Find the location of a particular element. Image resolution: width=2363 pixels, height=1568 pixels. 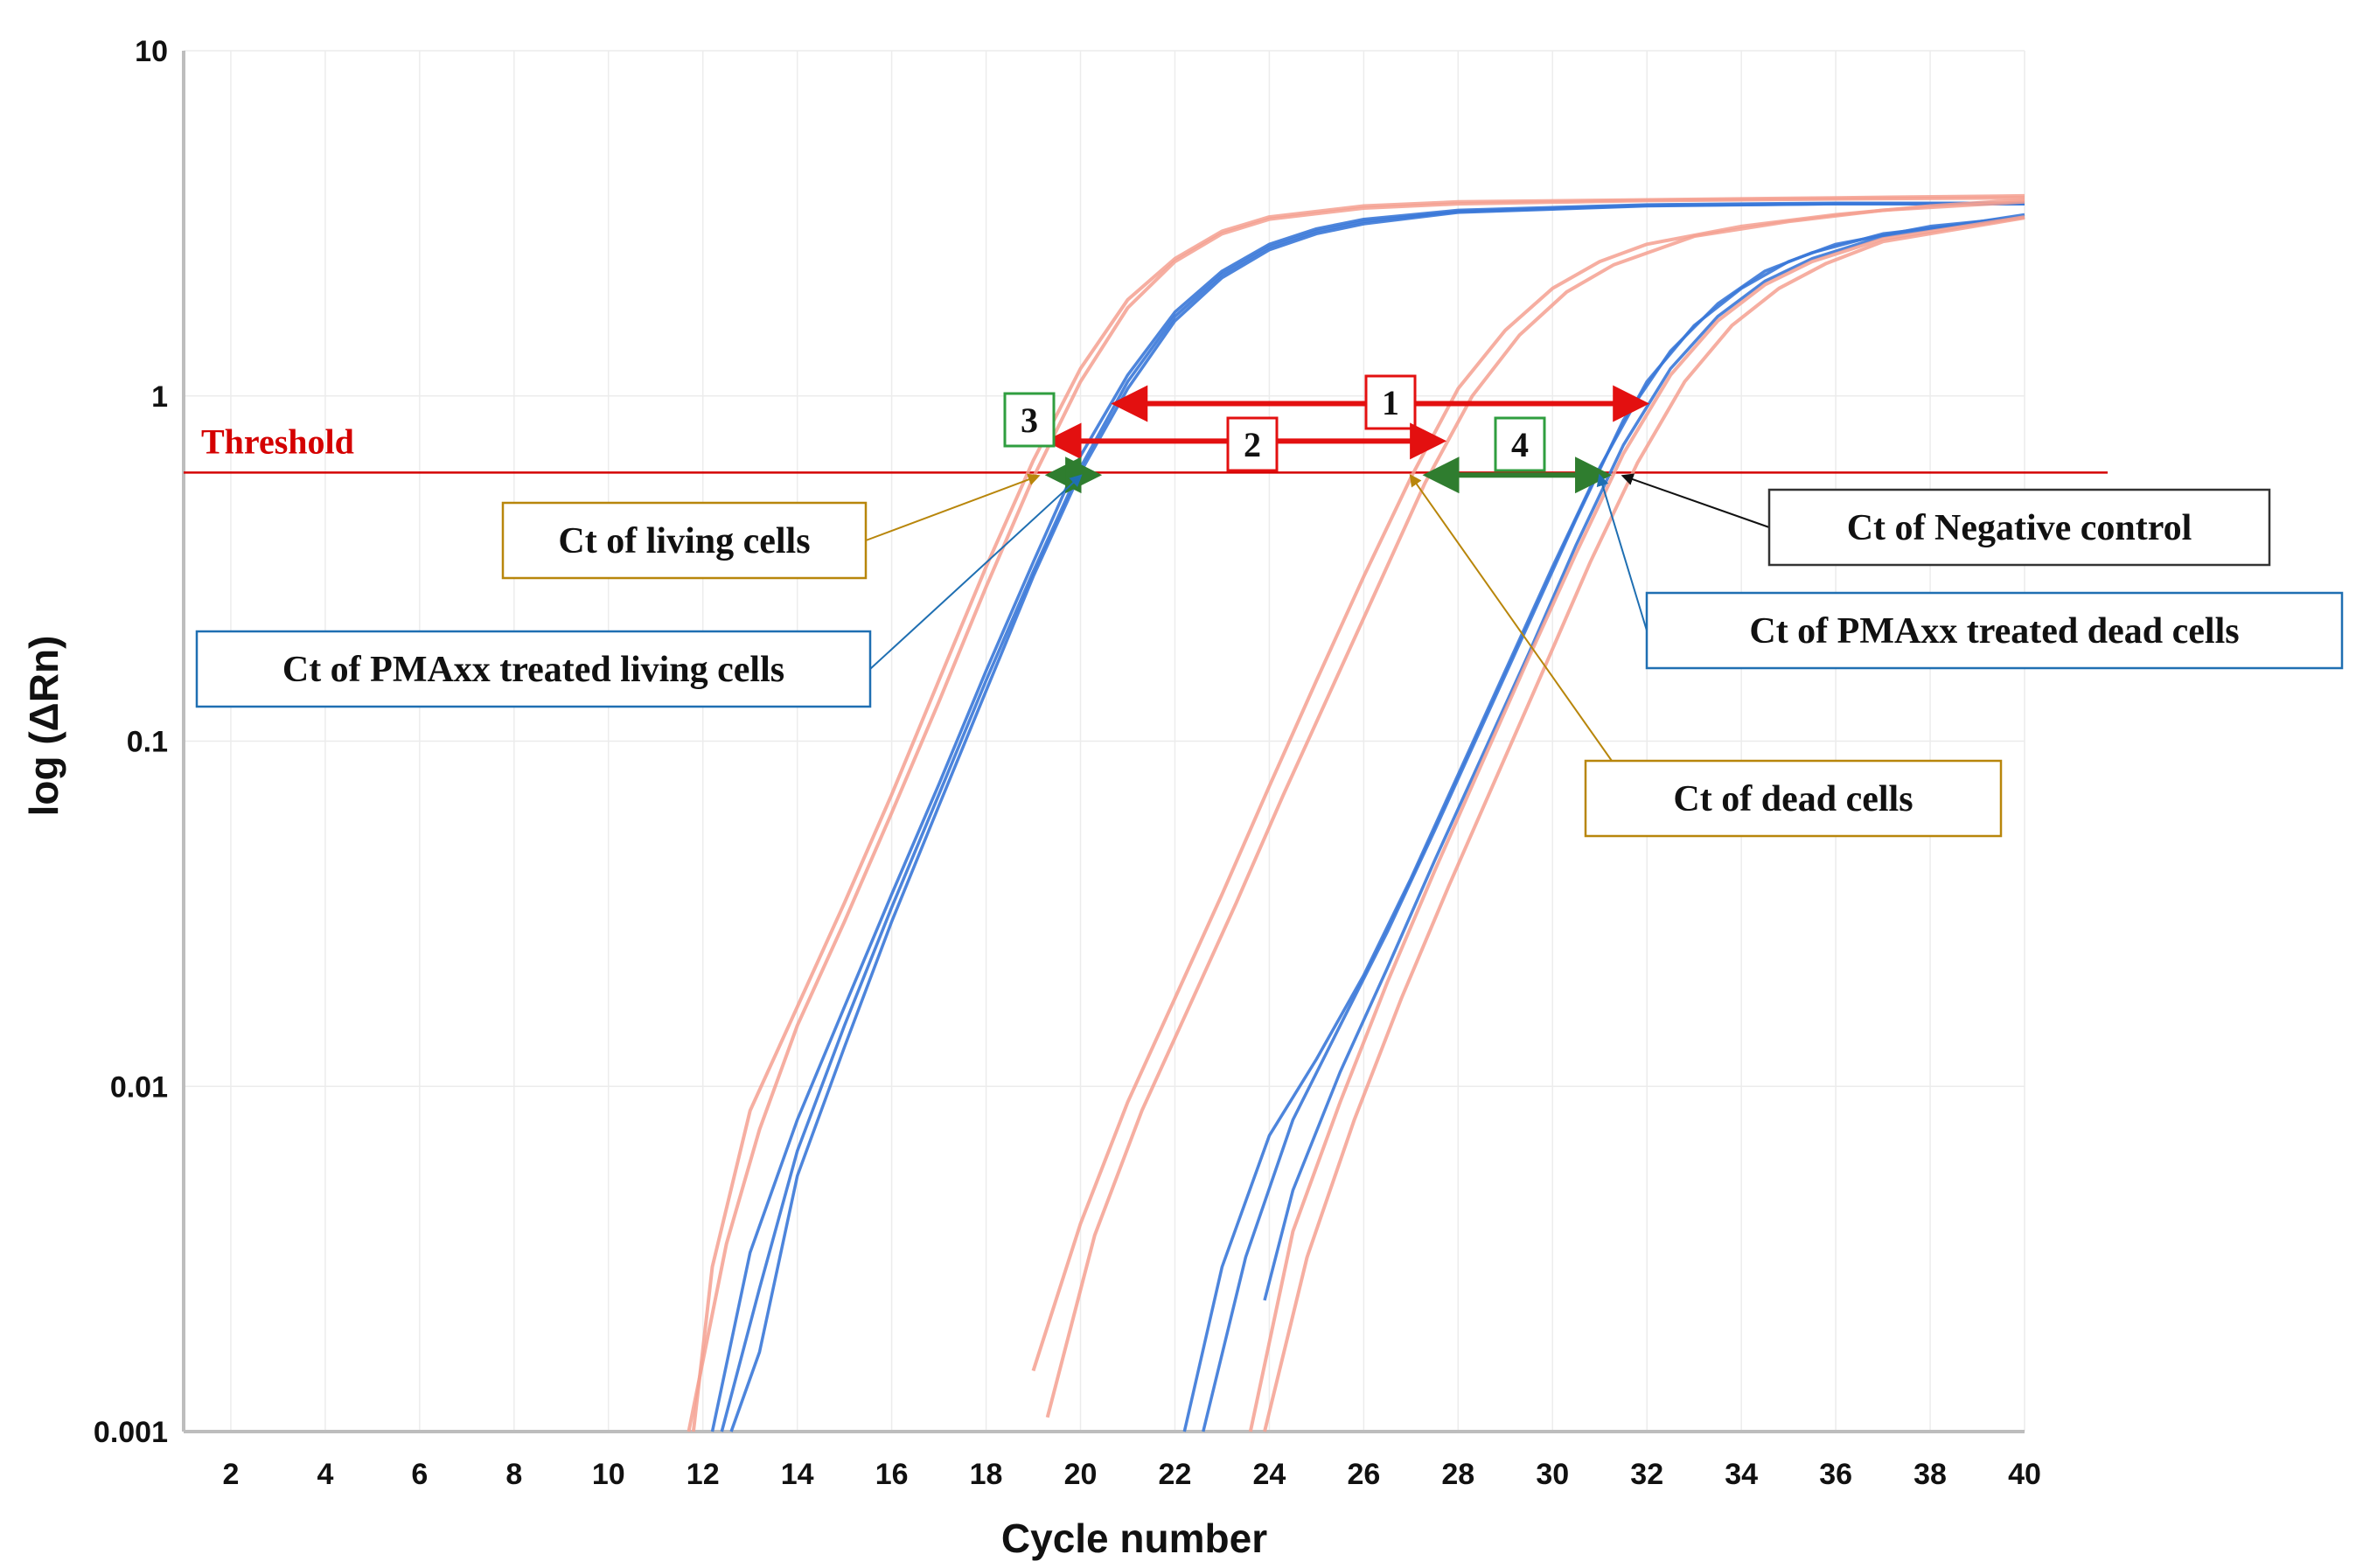

x-tick-label: 18 is located at coordinates (986, 1474).